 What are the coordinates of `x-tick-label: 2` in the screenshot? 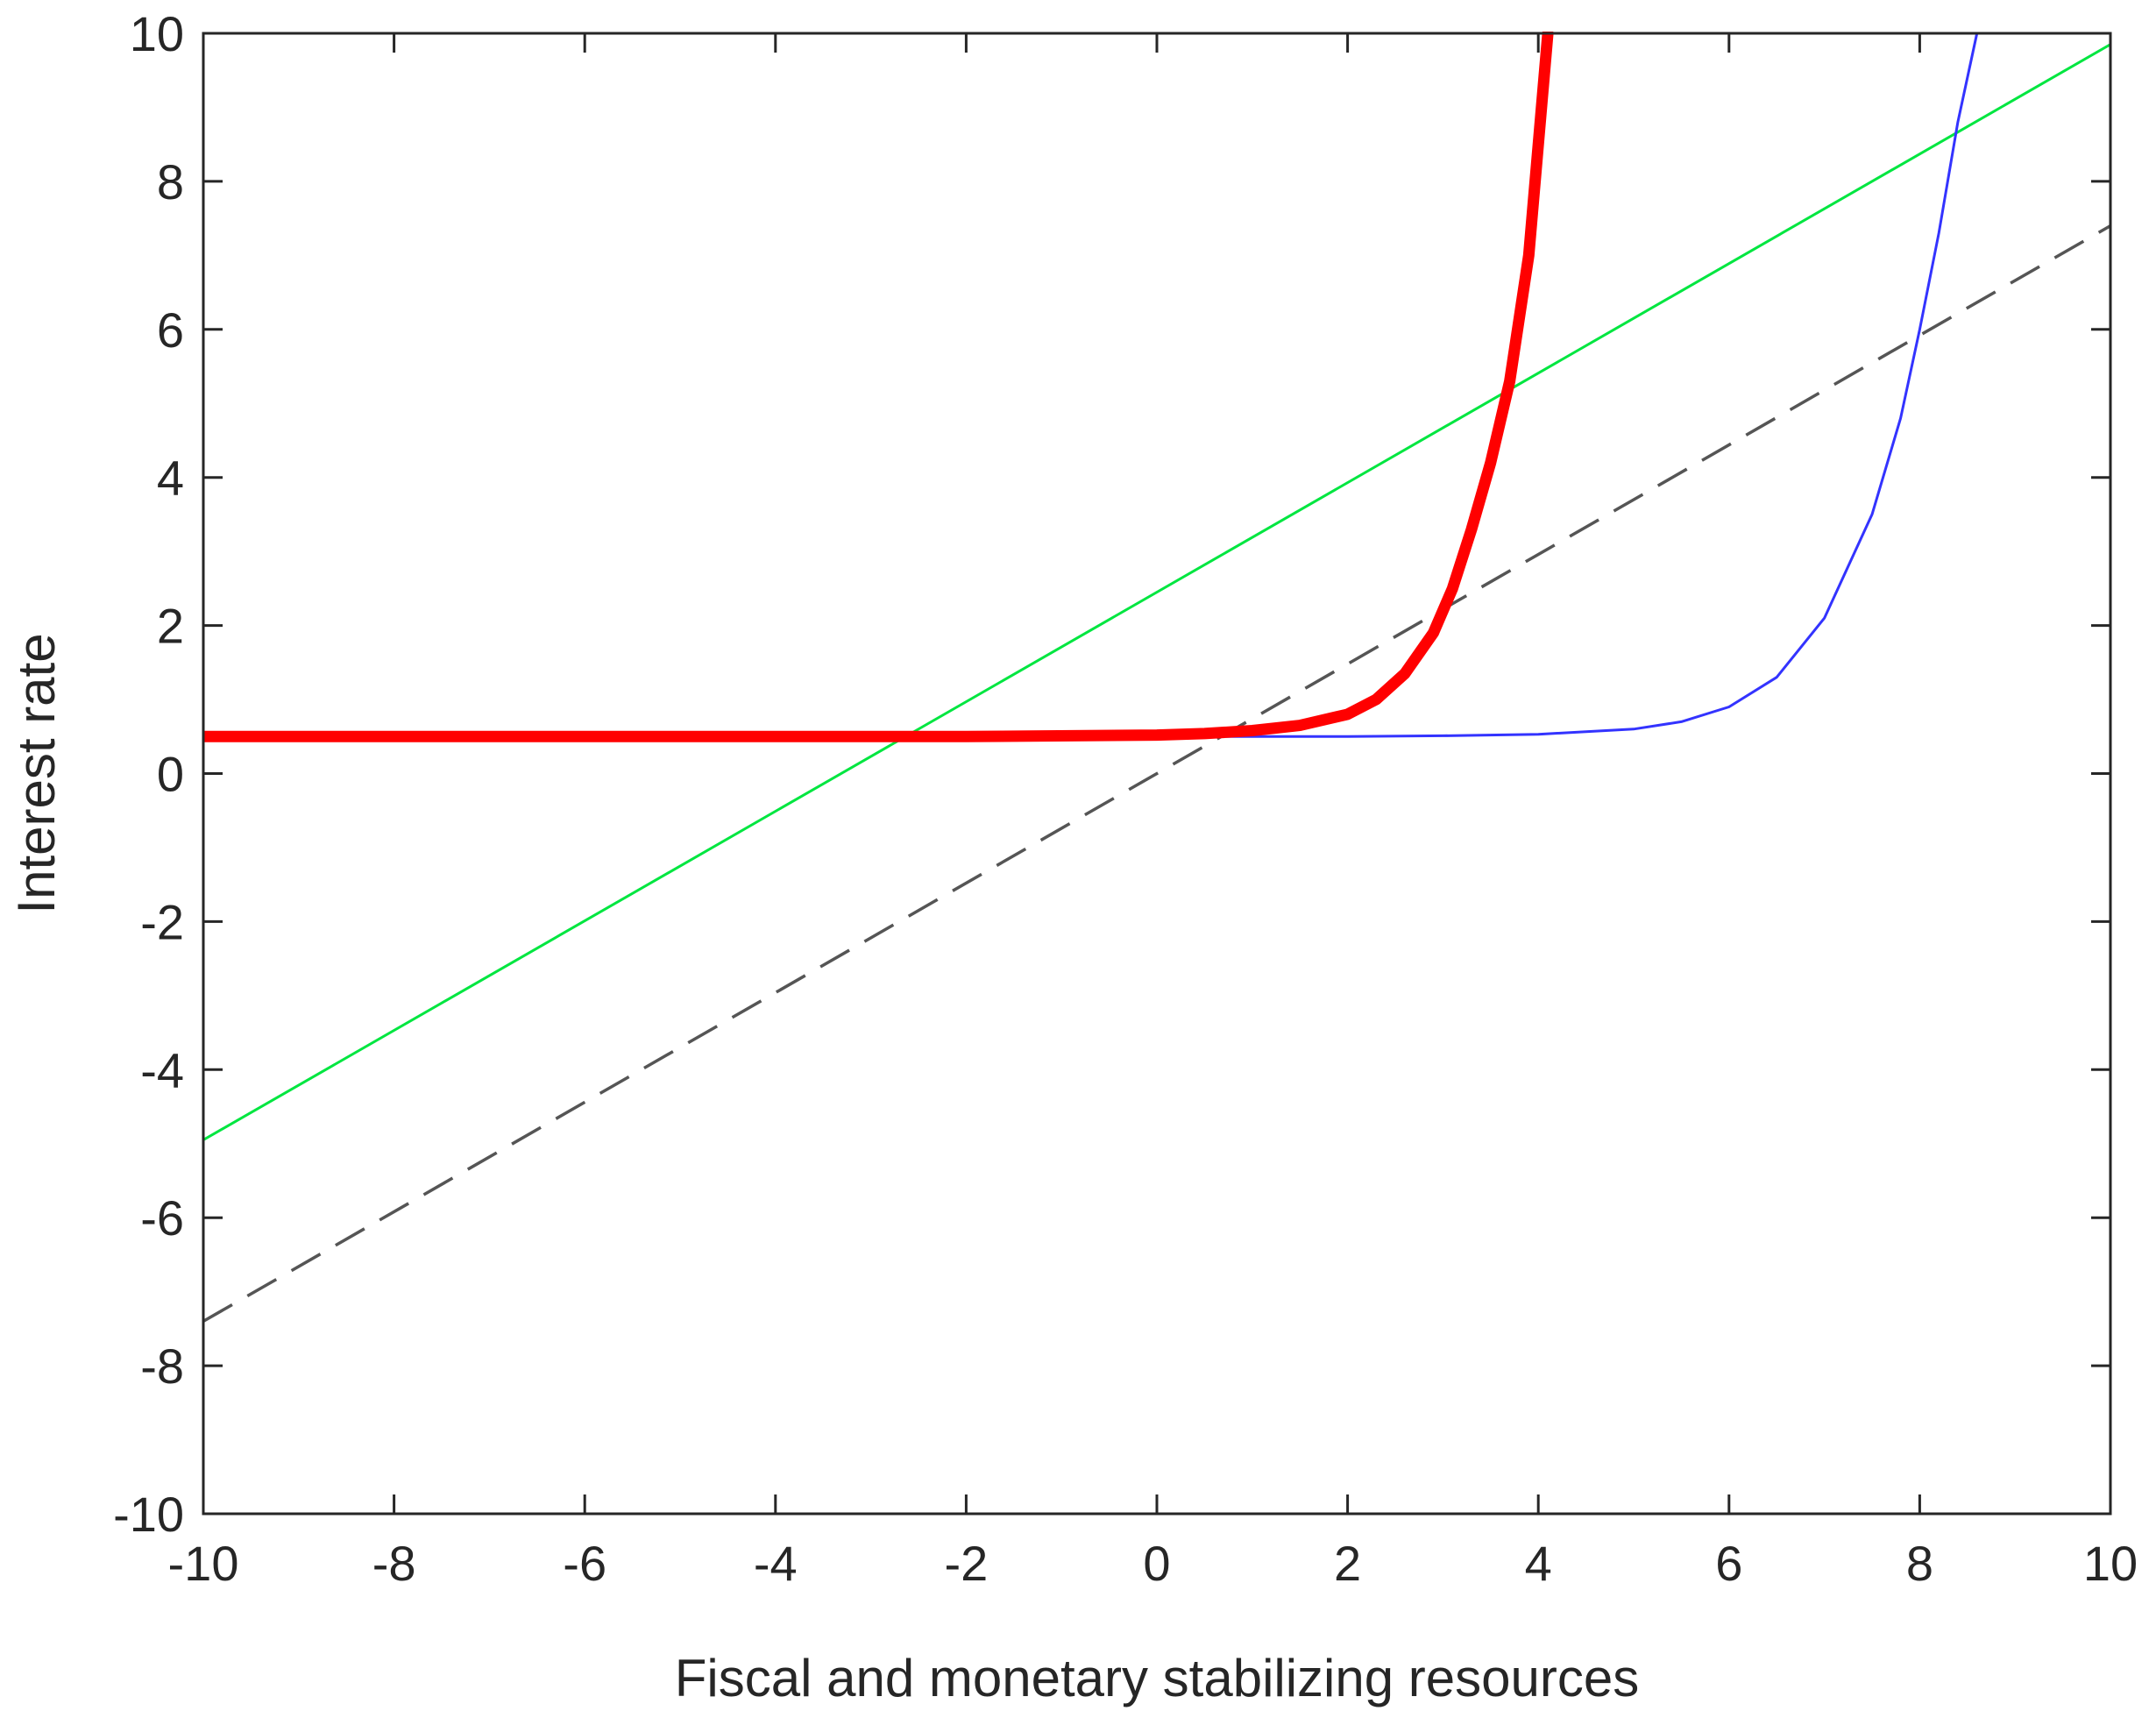 It's located at (1347, 1563).